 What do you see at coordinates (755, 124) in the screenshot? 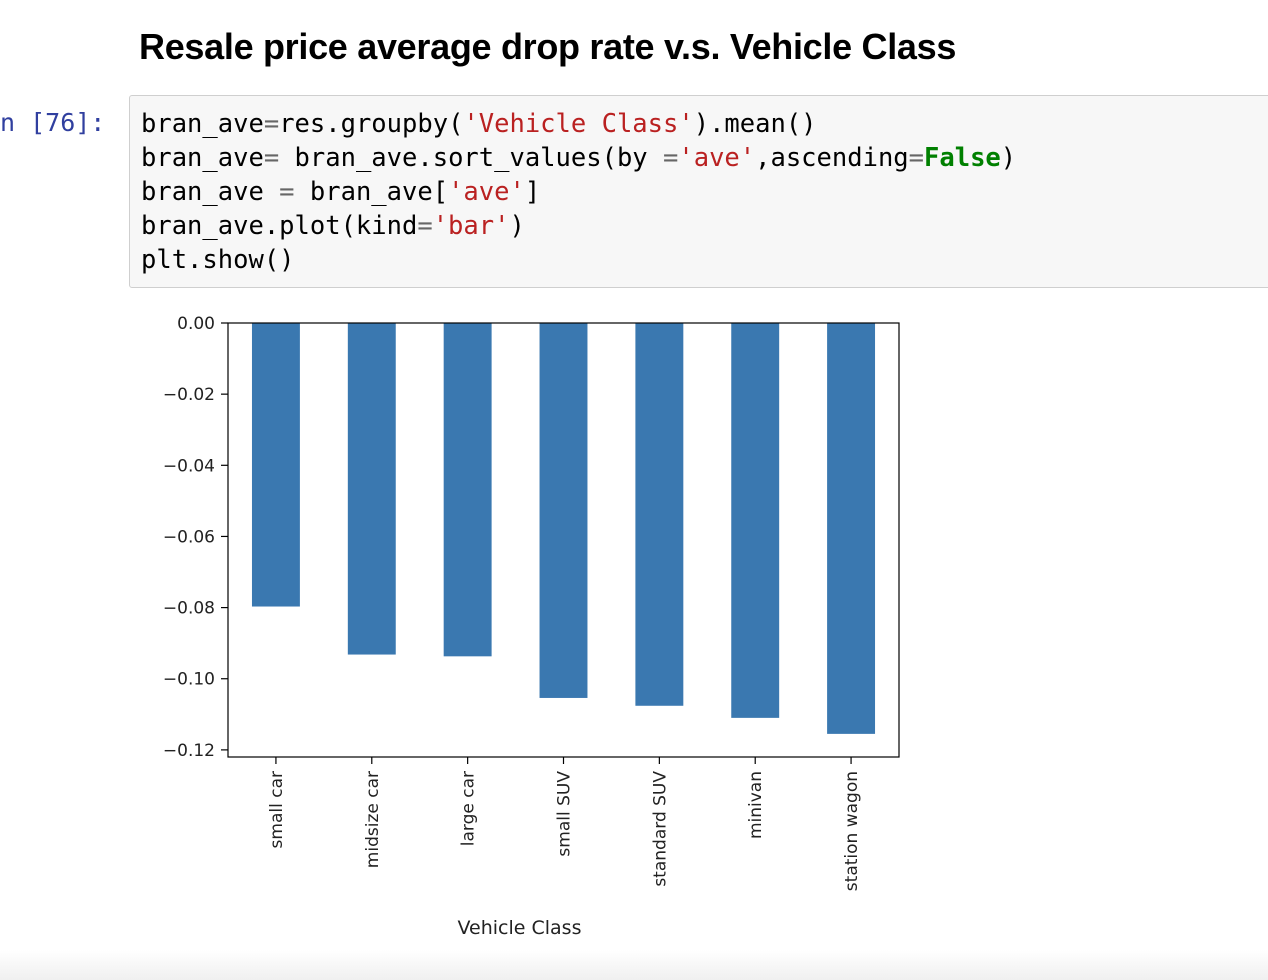
I see `code-token: ).mean()` at bounding box center [755, 124].